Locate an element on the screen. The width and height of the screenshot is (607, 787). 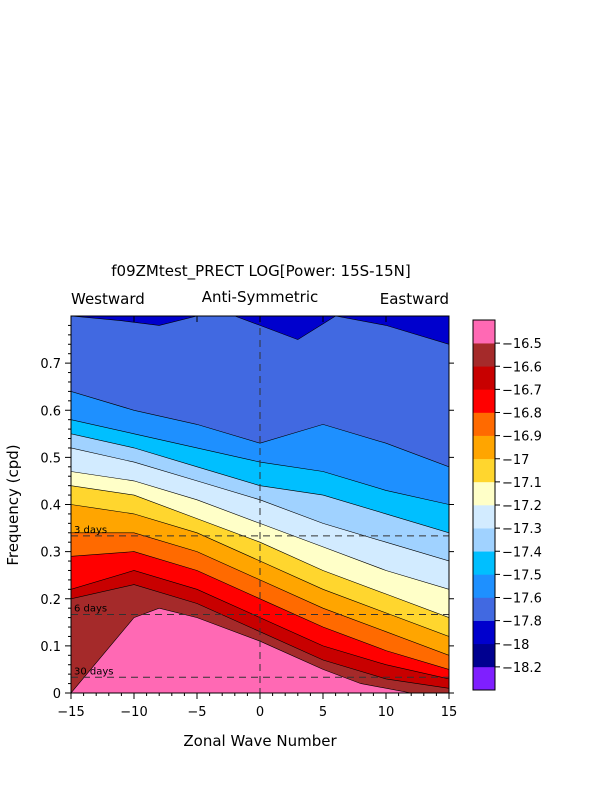
colorbar-label: −17.3 is located at coordinates (522, 529).